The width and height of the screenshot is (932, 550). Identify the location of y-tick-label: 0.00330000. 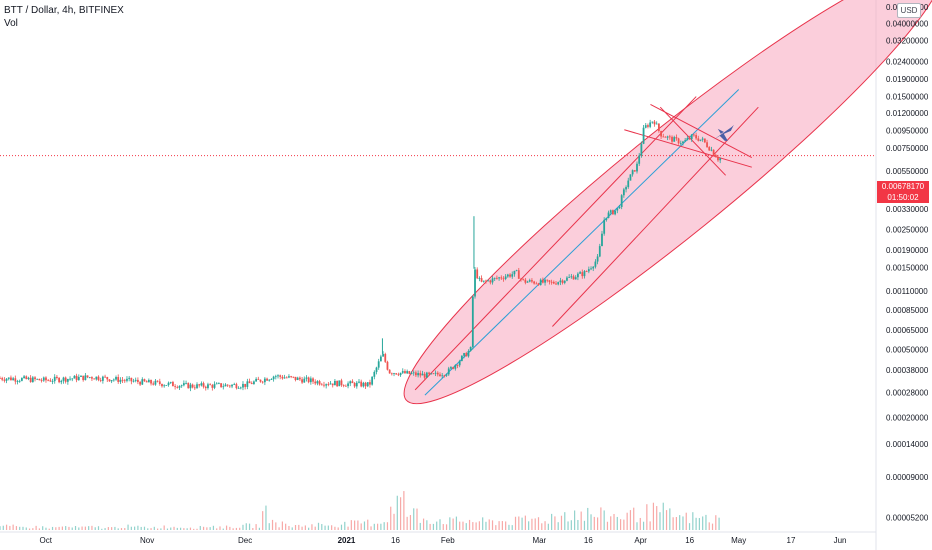
(907, 209).